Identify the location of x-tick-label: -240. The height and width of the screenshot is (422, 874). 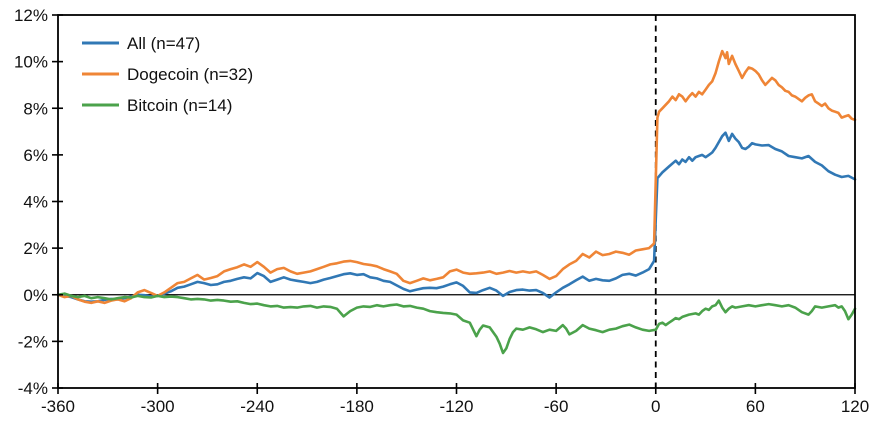
(257, 406).